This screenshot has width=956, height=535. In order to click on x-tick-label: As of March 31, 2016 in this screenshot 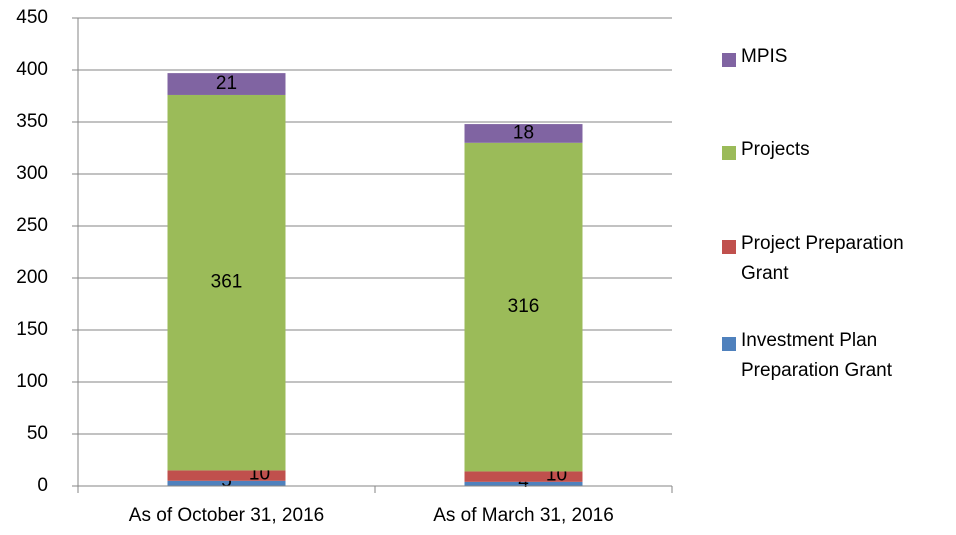, I will do `click(523, 515)`.